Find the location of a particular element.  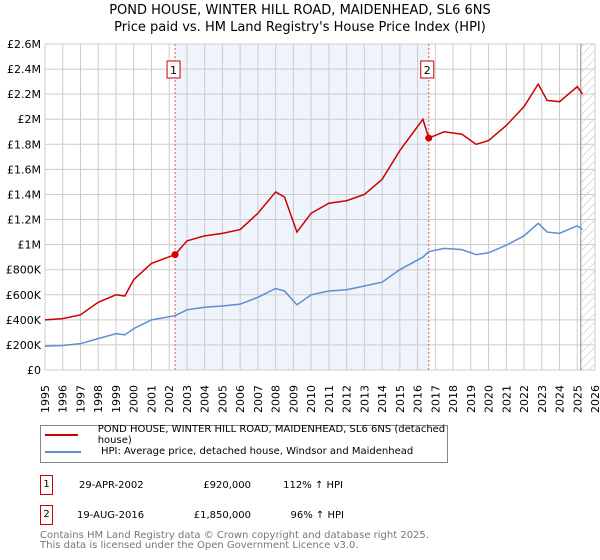

hatched-region is located at coordinates (587, 207).